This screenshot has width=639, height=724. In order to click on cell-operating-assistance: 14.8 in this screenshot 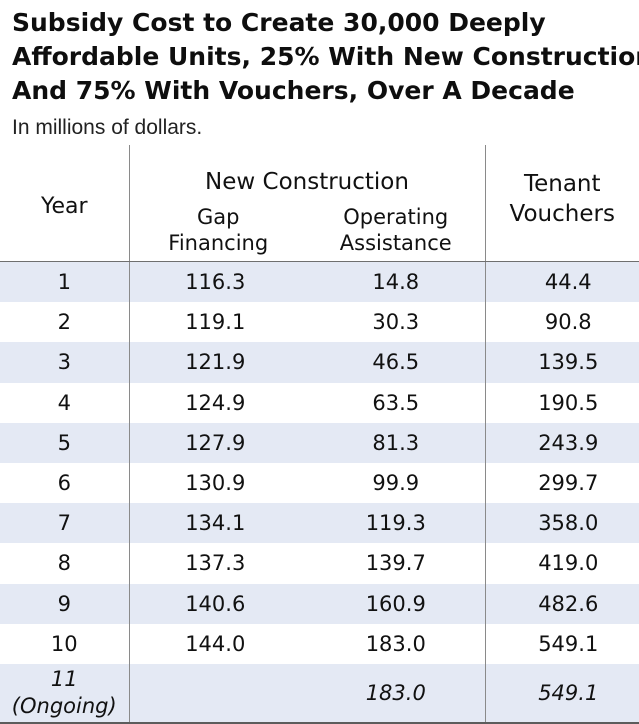, I will do `click(396, 282)`.